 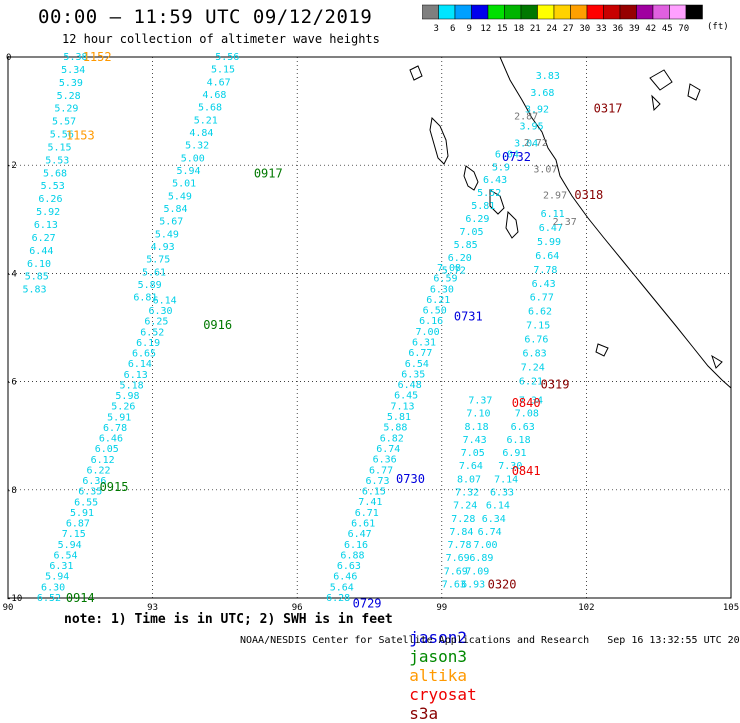 What do you see at coordinates (363, 523) in the screenshot?
I see `swh-value: 6.61` at bounding box center [363, 523].